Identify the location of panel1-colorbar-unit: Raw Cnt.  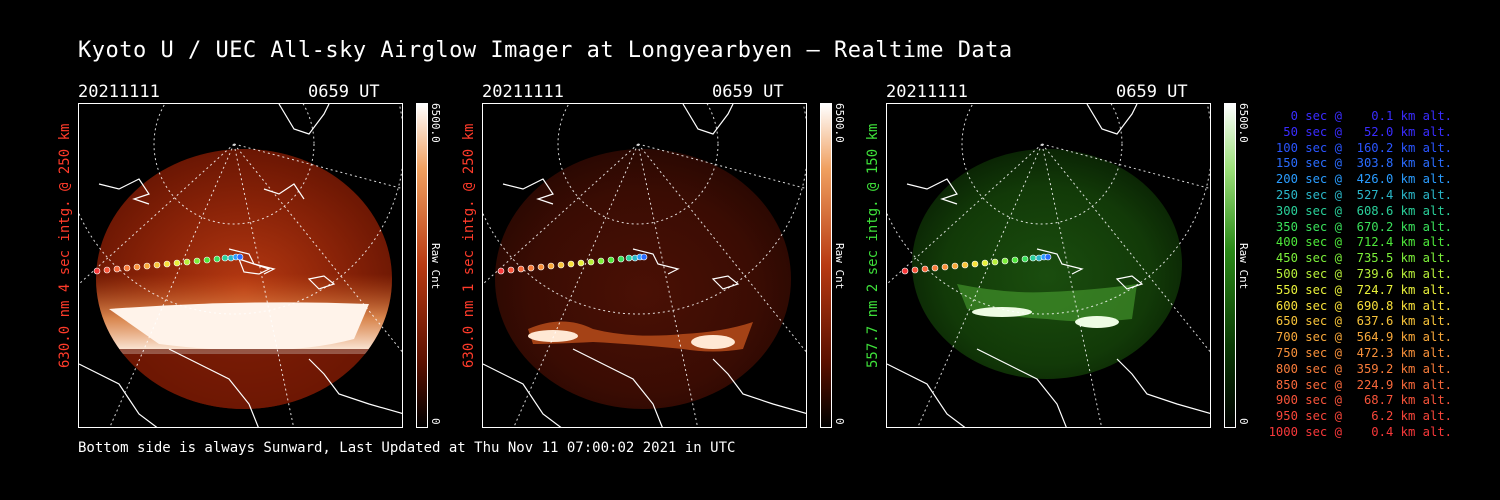
(435, 266).